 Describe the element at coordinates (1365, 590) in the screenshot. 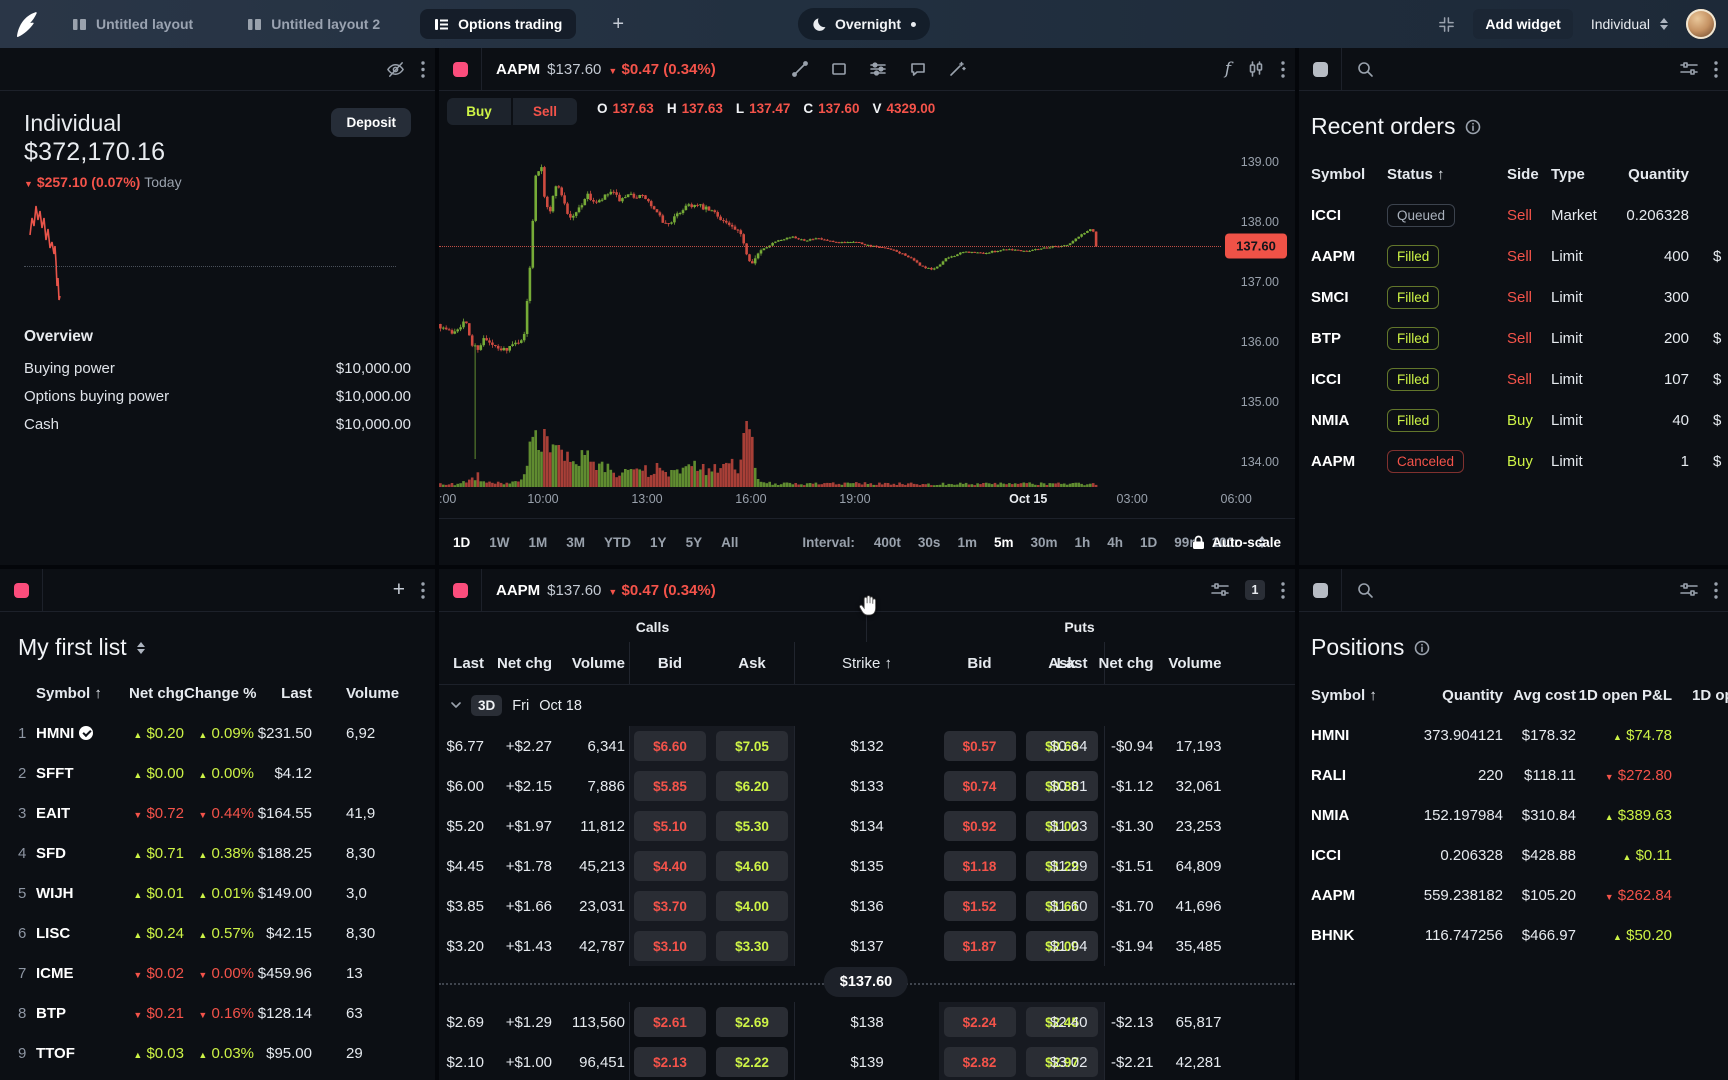

I see `search-icon` at that location.